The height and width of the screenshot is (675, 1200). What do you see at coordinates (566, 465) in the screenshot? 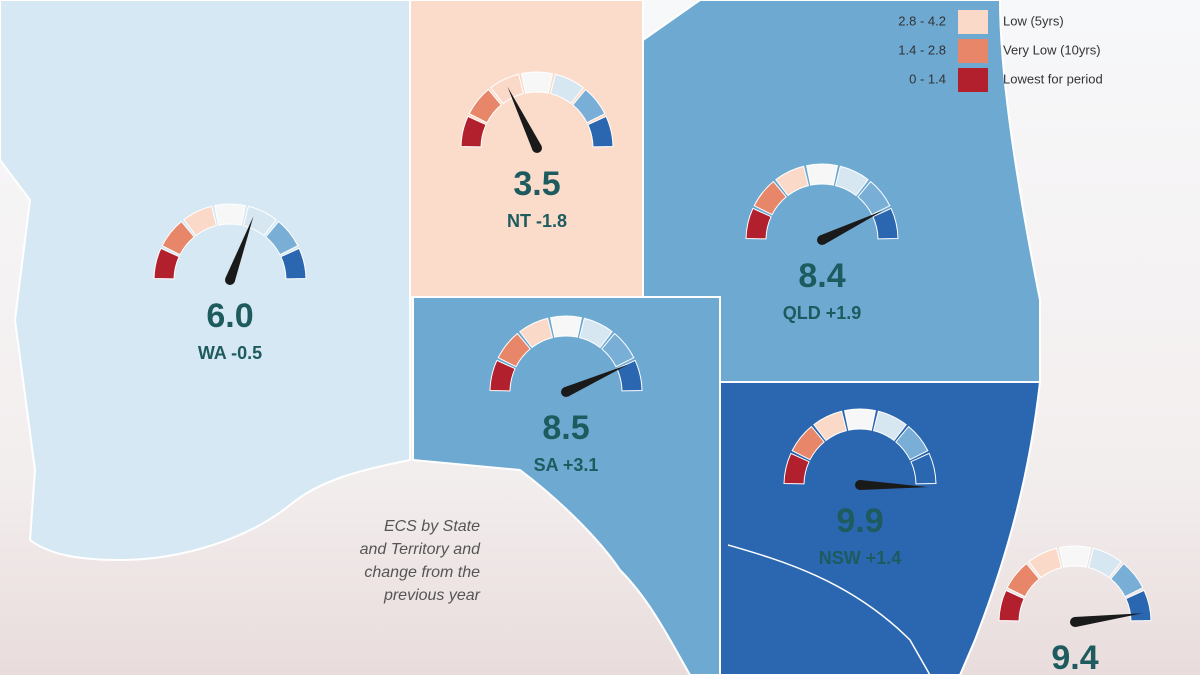
I see `region-label: SA +3.1` at bounding box center [566, 465].